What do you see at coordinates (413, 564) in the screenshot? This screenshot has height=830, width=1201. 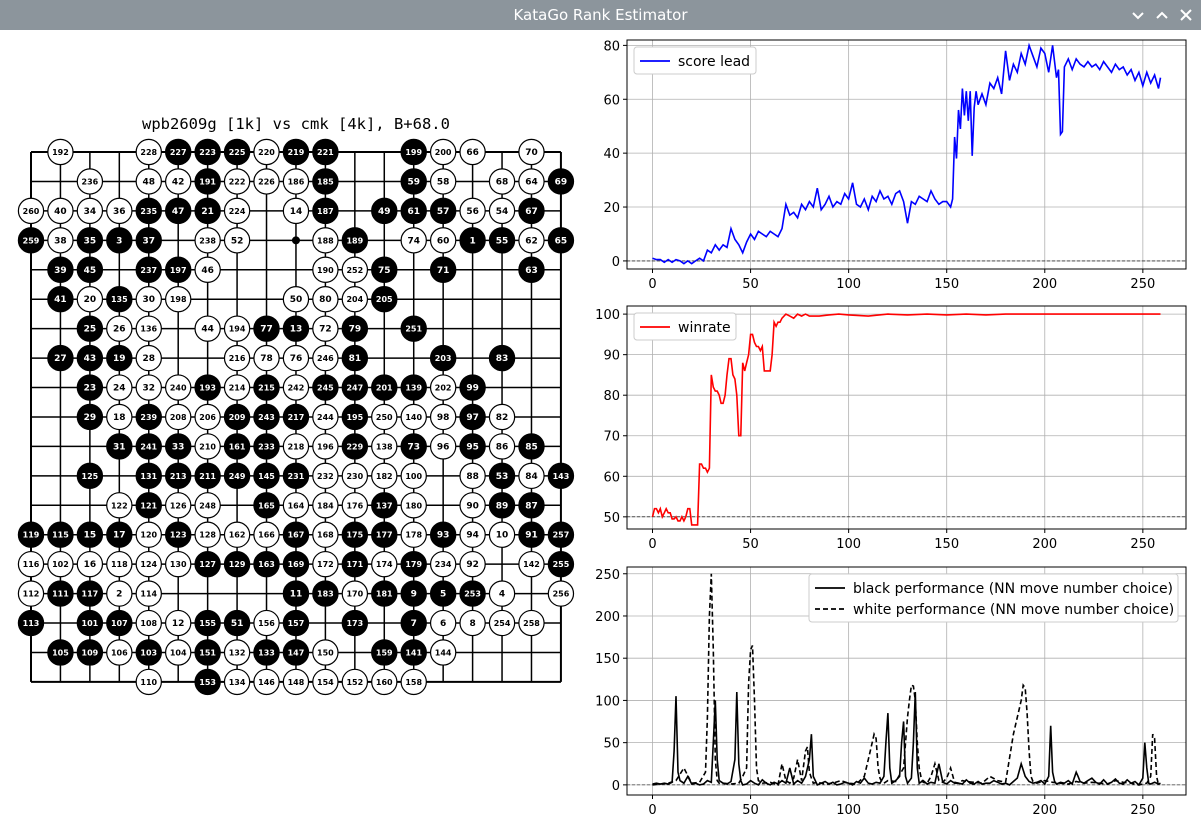 I see `move-number: 179` at bounding box center [413, 564].